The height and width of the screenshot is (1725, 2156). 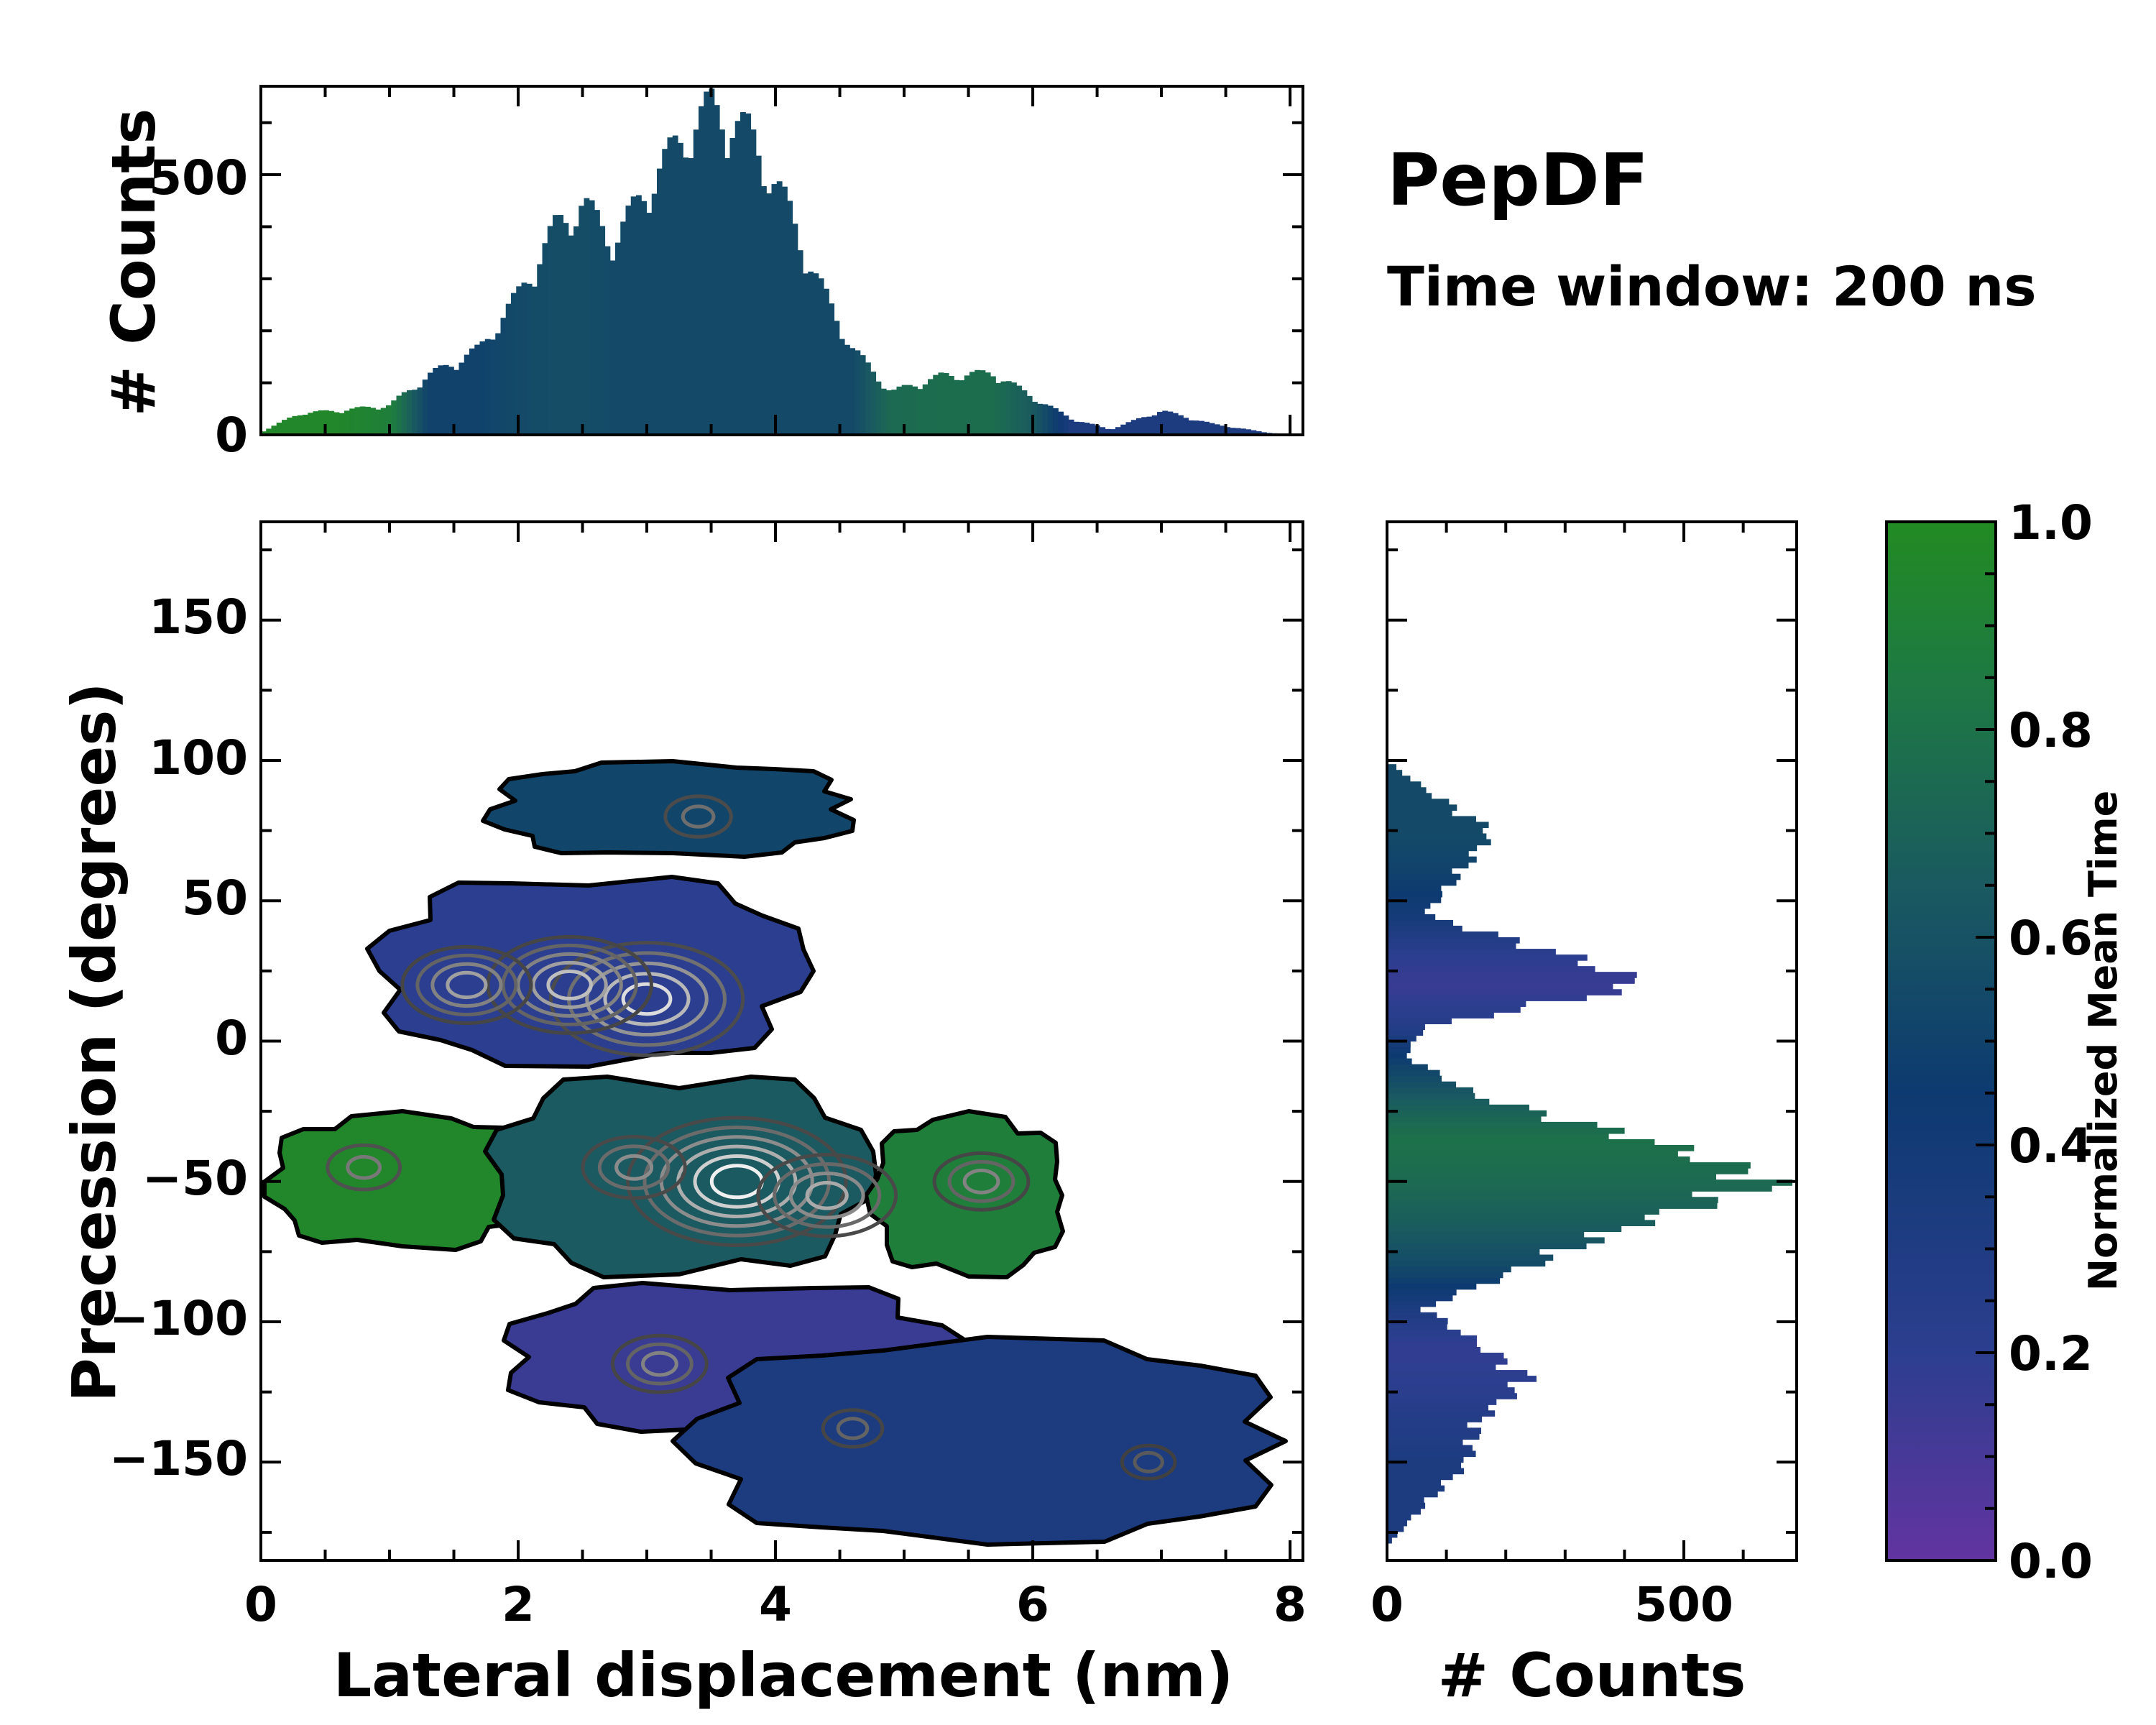 I want to click on top-histogram-bars, so click(x=778, y=261).